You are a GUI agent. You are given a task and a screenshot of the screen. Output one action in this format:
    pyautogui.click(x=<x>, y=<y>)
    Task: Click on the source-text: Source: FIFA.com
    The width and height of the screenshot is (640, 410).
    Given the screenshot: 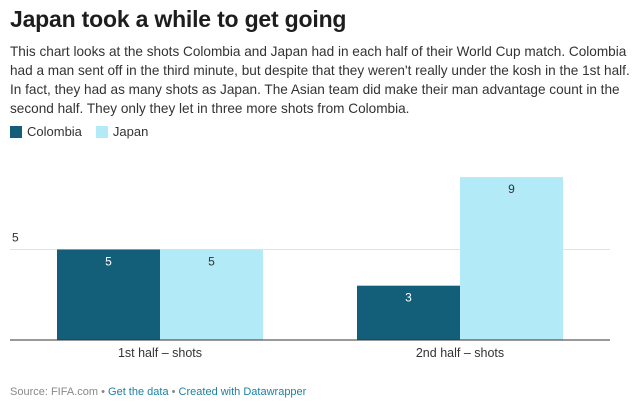 What is the action you would take?
    pyautogui.click(x=54, y=392)
    